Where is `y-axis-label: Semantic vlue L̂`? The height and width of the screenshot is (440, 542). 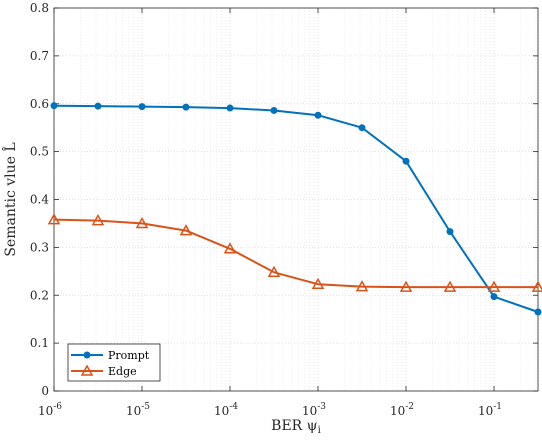 y-axis-label: Semantic vlue L̂ is located at coordinates (10, 199).